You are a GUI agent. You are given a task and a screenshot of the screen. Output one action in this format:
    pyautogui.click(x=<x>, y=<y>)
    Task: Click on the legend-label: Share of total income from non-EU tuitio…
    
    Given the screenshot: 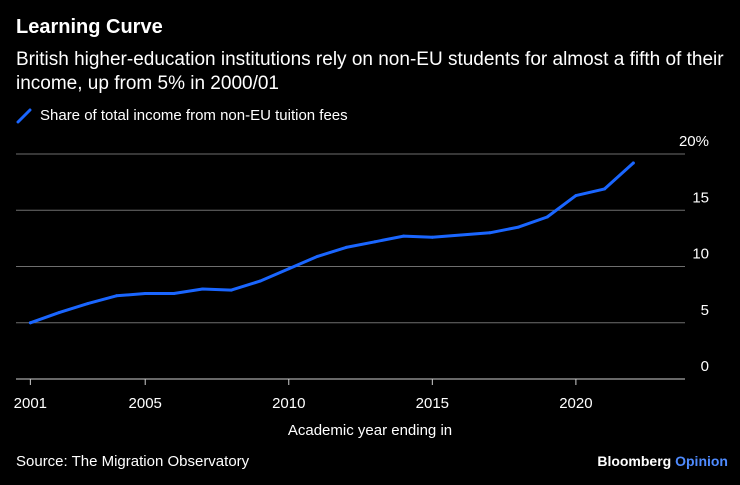 What is the action you would take?
    pyautogui.click(x=194, y=115)
    